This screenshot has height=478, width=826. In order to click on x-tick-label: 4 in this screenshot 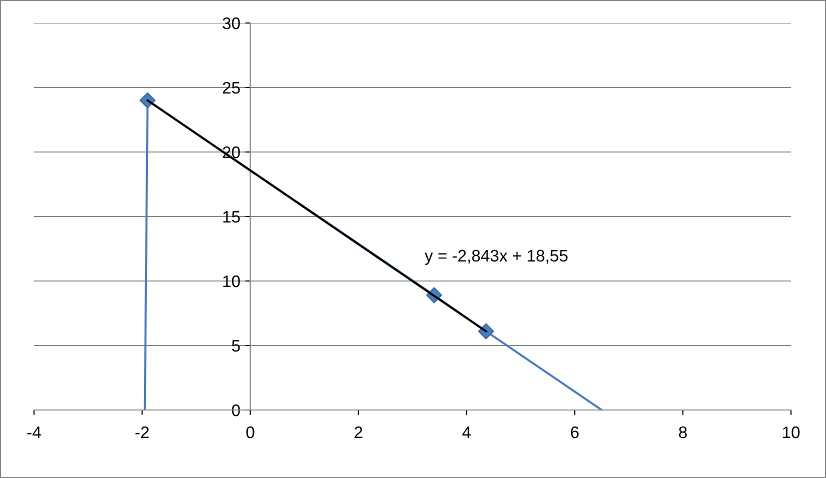, I will do `click(466, 432)`.